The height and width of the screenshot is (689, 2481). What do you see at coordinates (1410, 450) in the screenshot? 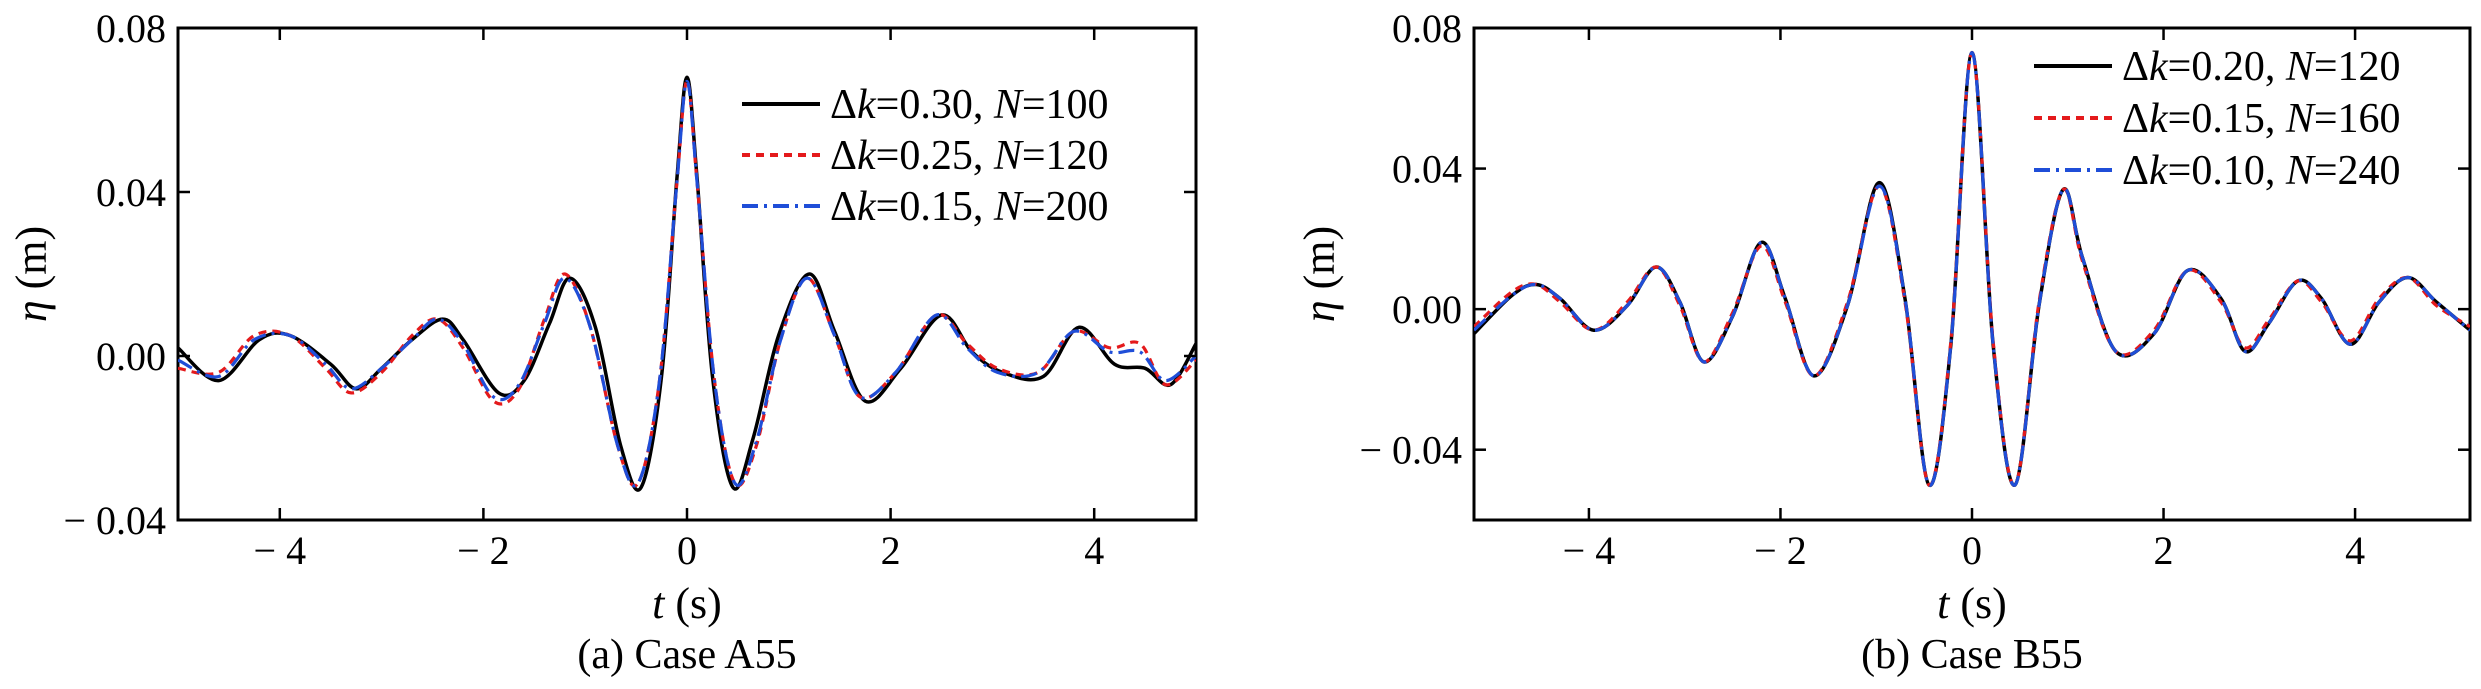
I see `ytick-label-b-0: − 0.04` at bounding box center [1410, 450].